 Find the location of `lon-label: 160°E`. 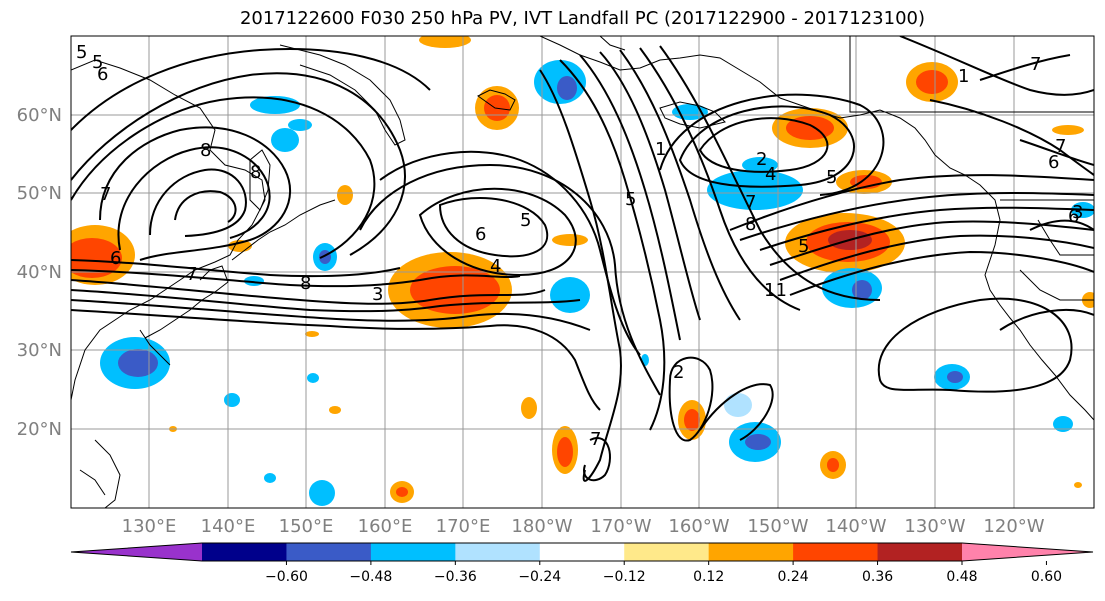

lon-label: 160°E is located at coordinates (385, 526).